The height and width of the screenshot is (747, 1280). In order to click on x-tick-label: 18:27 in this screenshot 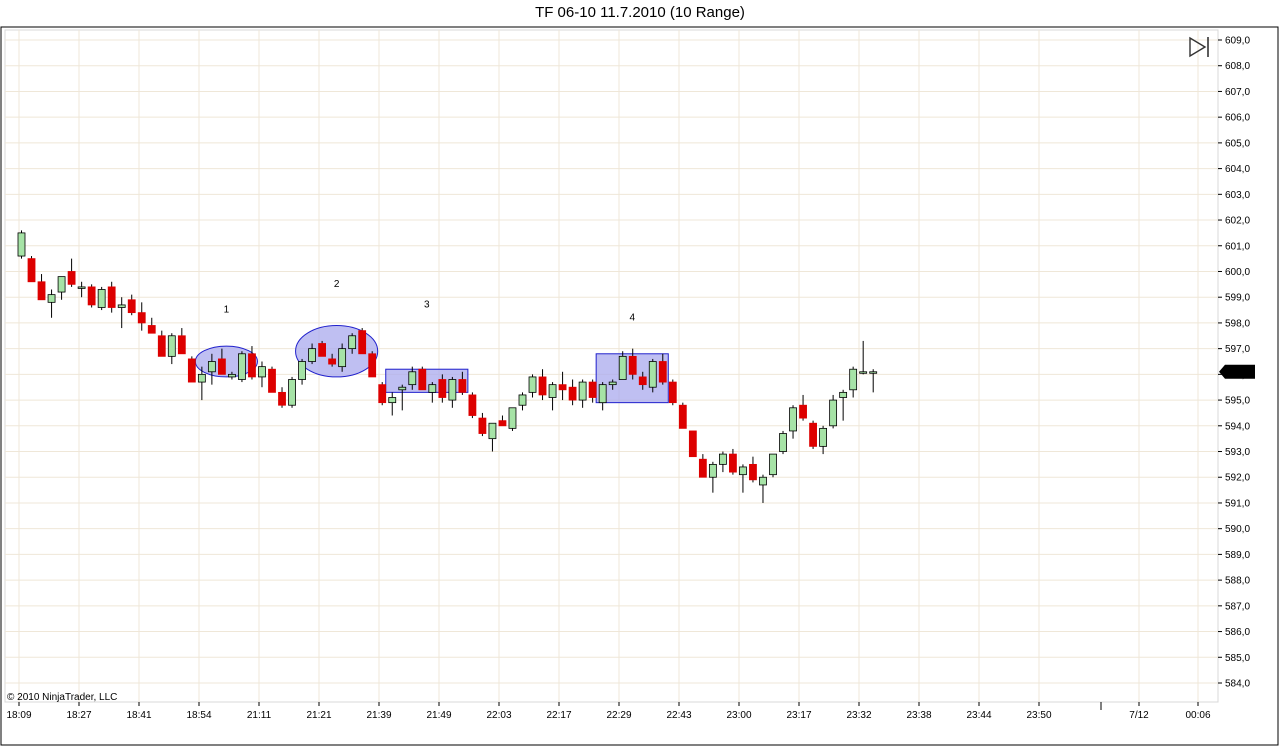, I will do `click(78, 715)`.